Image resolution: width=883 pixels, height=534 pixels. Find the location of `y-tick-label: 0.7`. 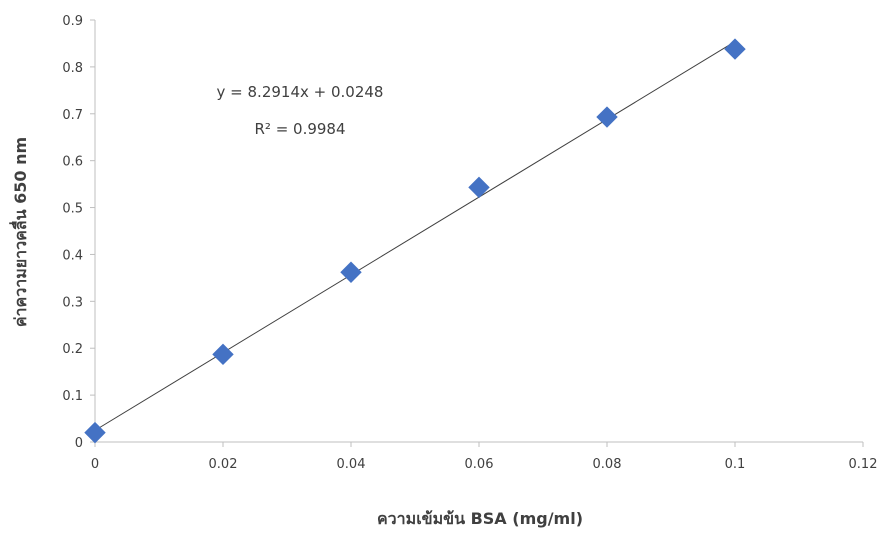

y-tick-label: 0.7 is located at coordinates (72, 115).